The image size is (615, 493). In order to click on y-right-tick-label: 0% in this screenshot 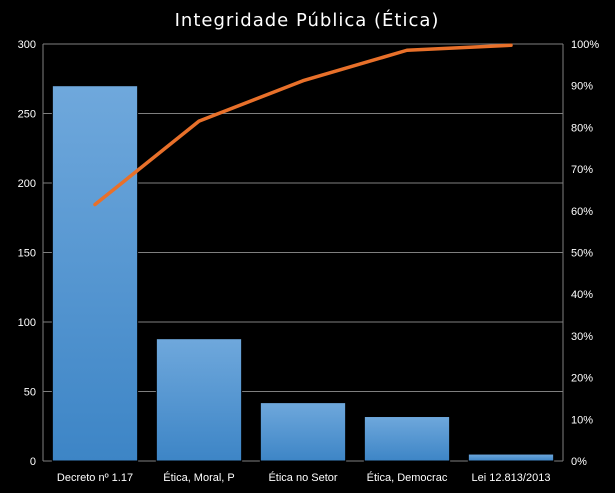, I will do `click(579, 462)`.